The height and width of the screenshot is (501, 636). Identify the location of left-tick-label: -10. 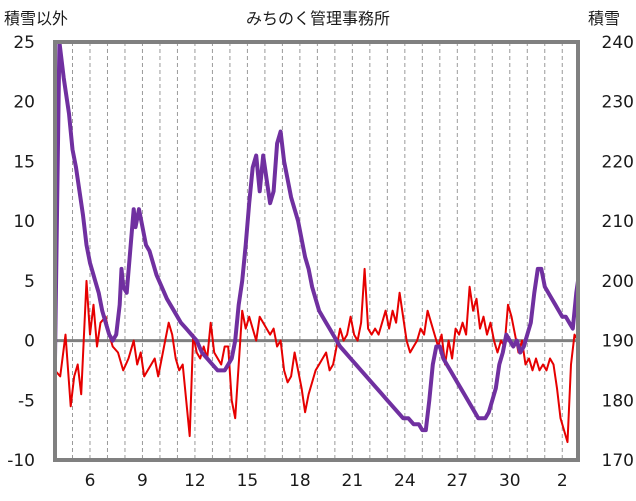
(21, 461).